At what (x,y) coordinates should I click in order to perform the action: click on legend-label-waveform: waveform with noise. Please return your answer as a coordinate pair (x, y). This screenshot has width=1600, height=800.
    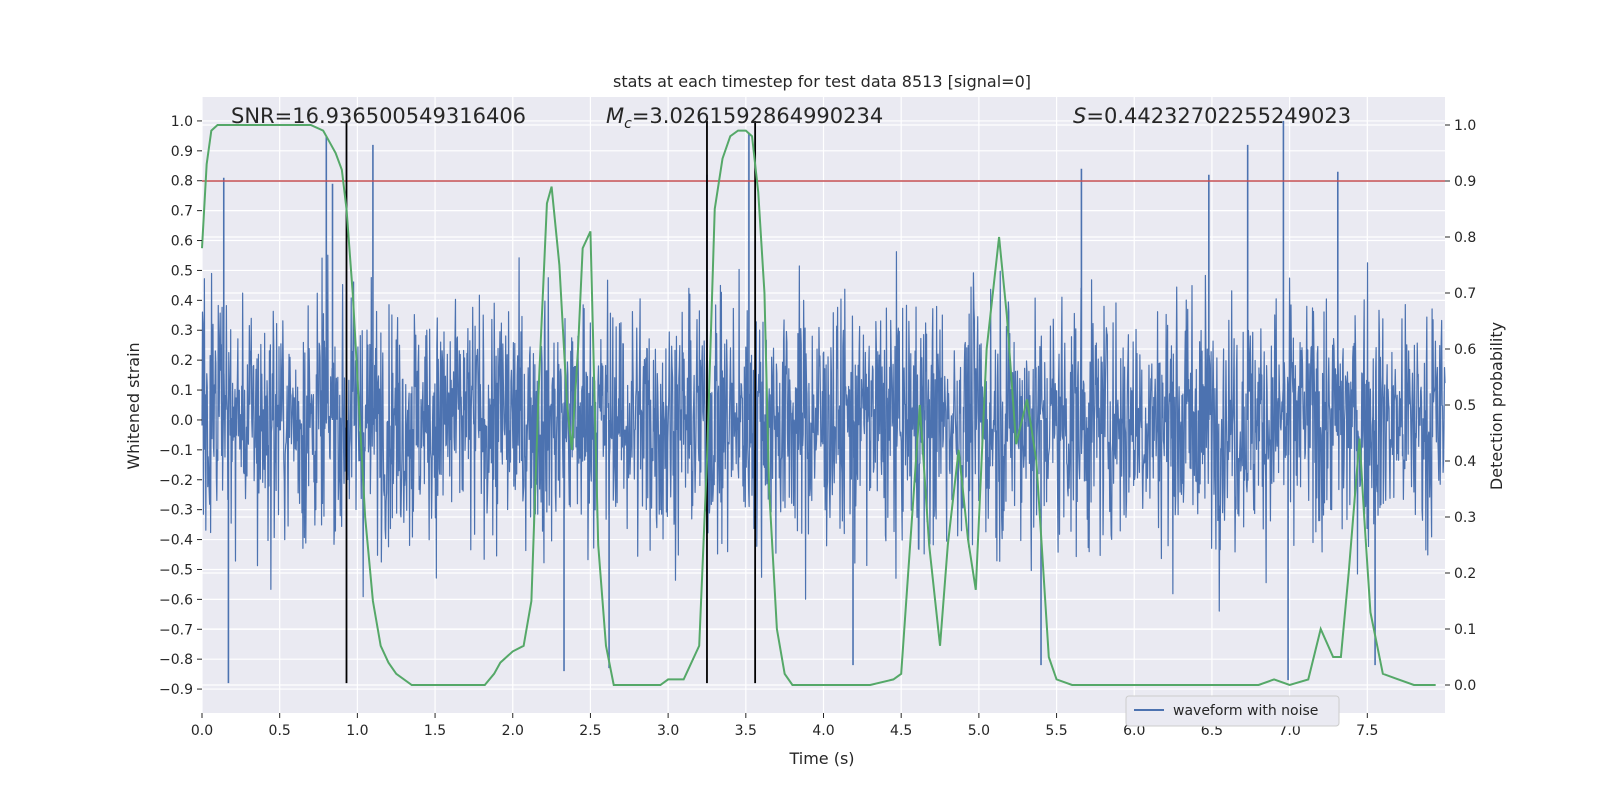
    Looking at the image, I should click on (1245, 711).